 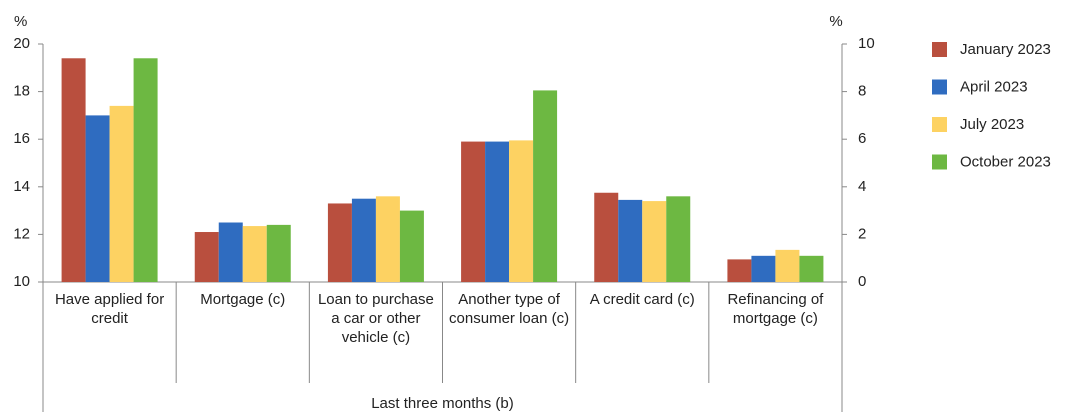 What do you see at coordinates (862, 91) in the screenshot?
I see `y2-tick-label: 8` at bounding box center [862, 91].